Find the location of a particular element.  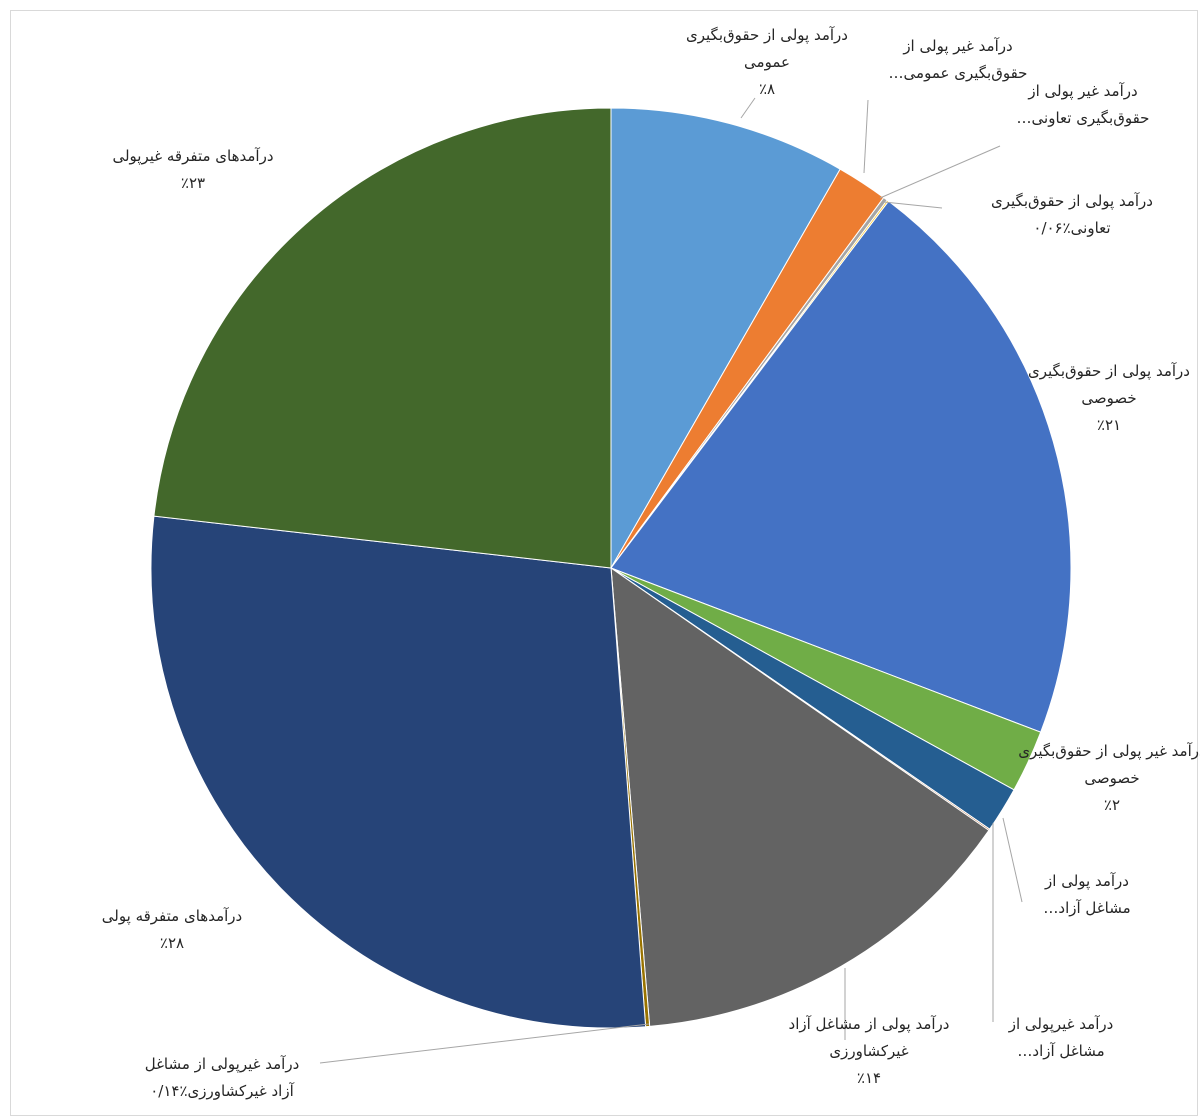

slice-label-1: درآمد پولی از حقوق‌بگیری عمومی ٪۸ is located at coordinates (767, 62).